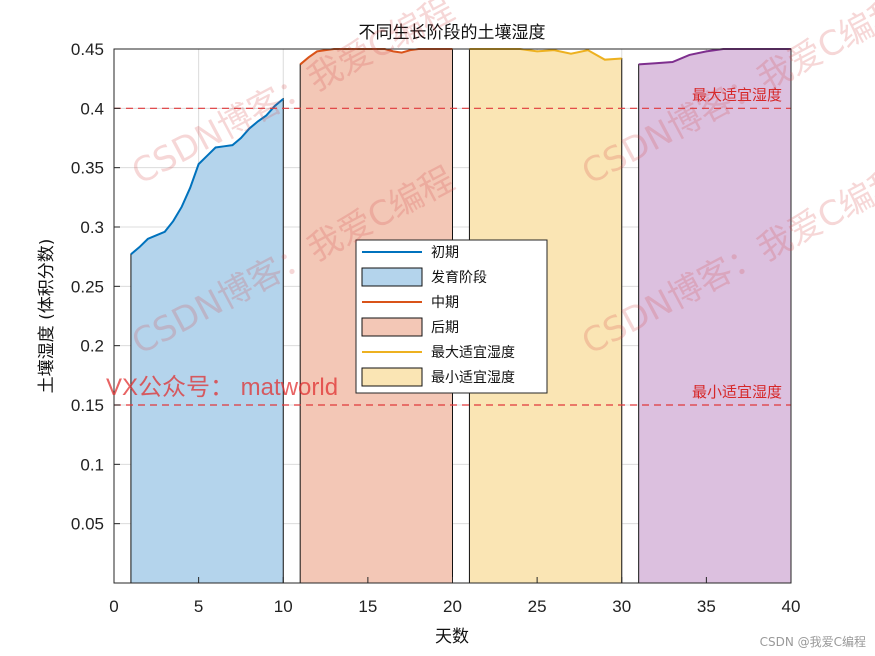 The height and width of the screenshot is (656, 875). Describe the element at coordinates (92, 108) in the screenshot. I see `y-tick-label: 0.4` at that location.